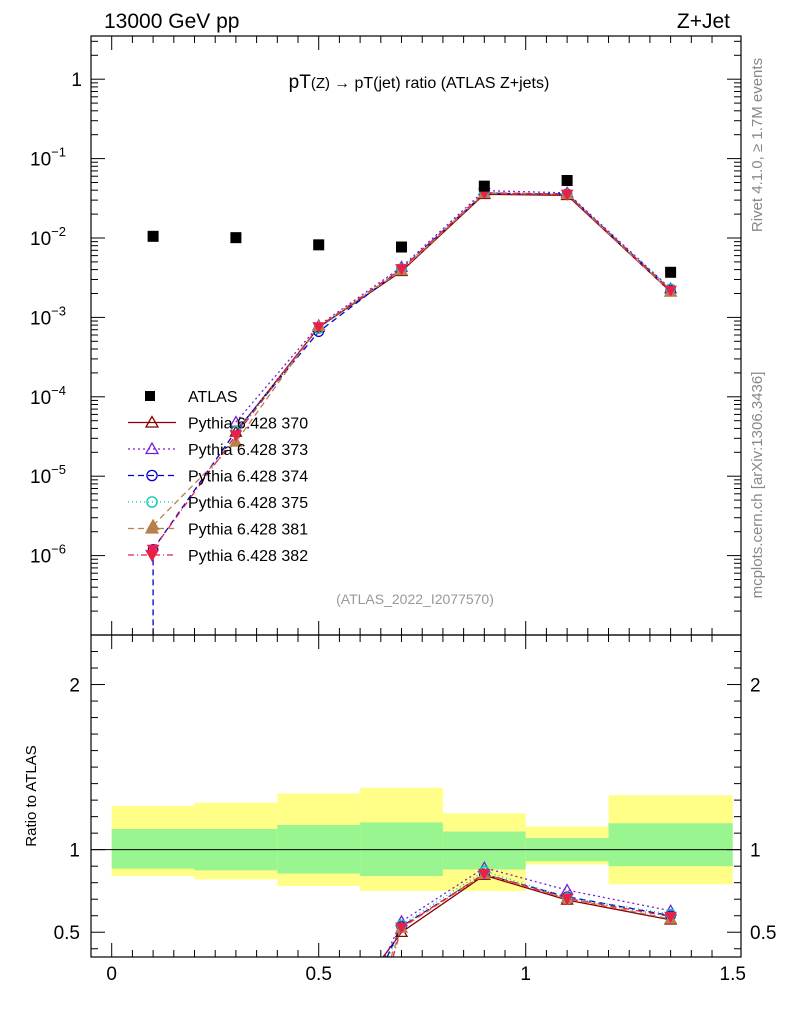  I want to click on ratio-y-tick-label: 2, so click(74, 686).